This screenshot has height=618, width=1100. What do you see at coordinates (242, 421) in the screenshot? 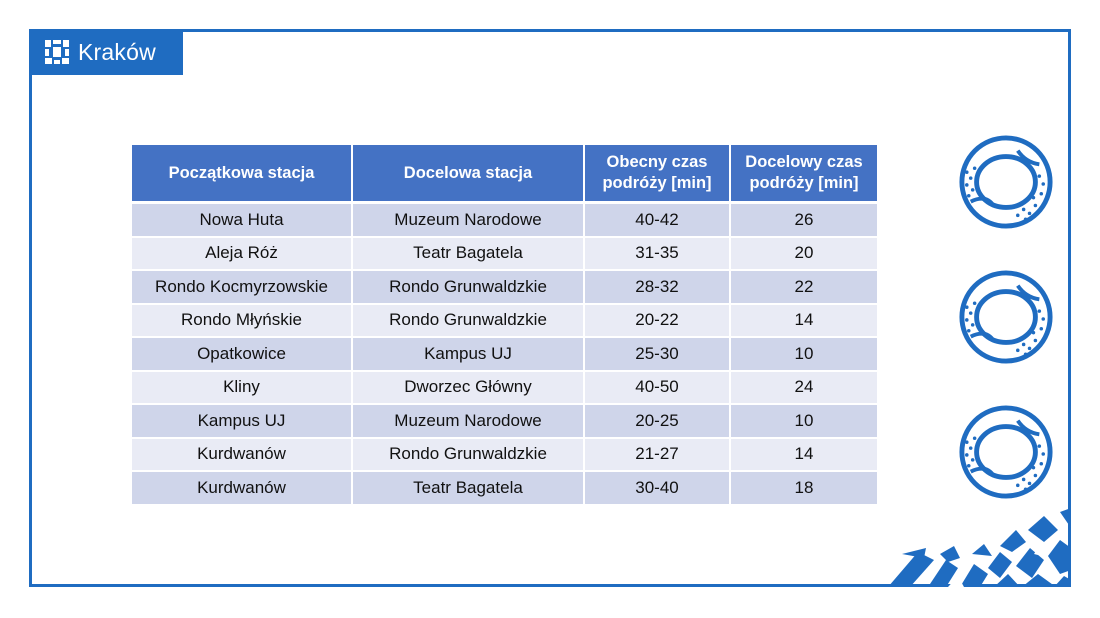
I see `start-station-cell: Kampus UJ` at bounding box center [242, 421].